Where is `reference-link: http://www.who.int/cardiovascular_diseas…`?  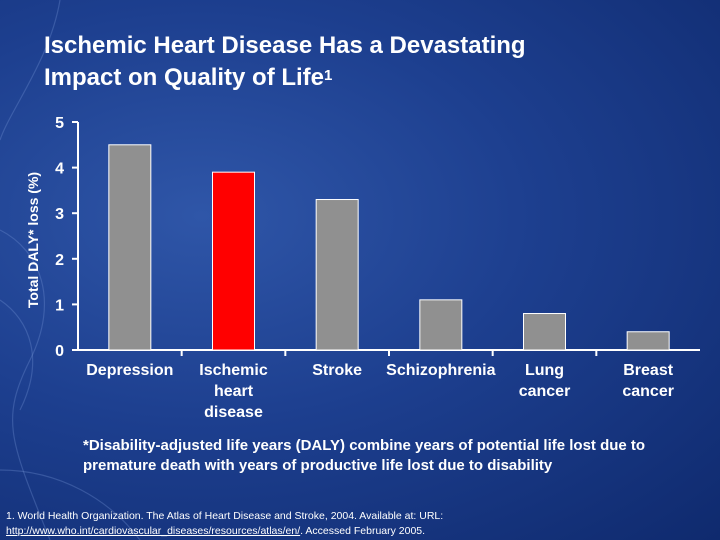
reference-link: http://www.who.int/cardiovascular_diseas… is located at coordinates (153, 531).